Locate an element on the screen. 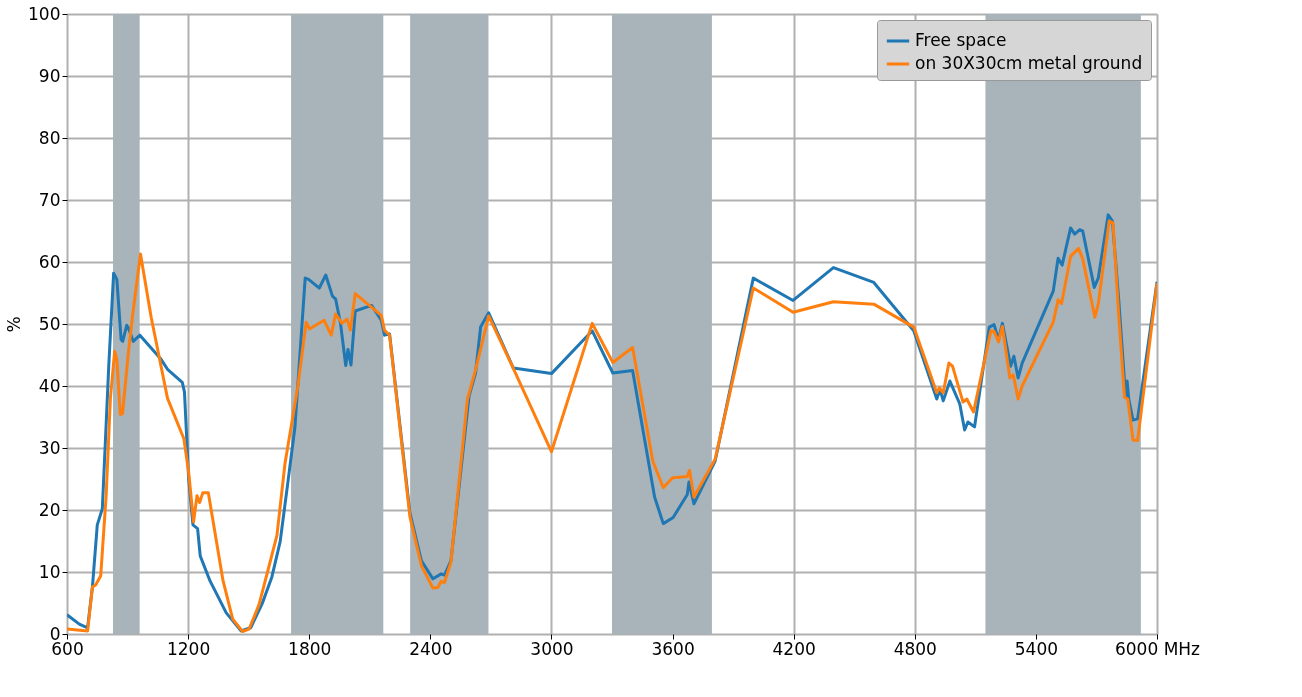  x-tick-label: 5400 is located at coordinates (1036, 648).